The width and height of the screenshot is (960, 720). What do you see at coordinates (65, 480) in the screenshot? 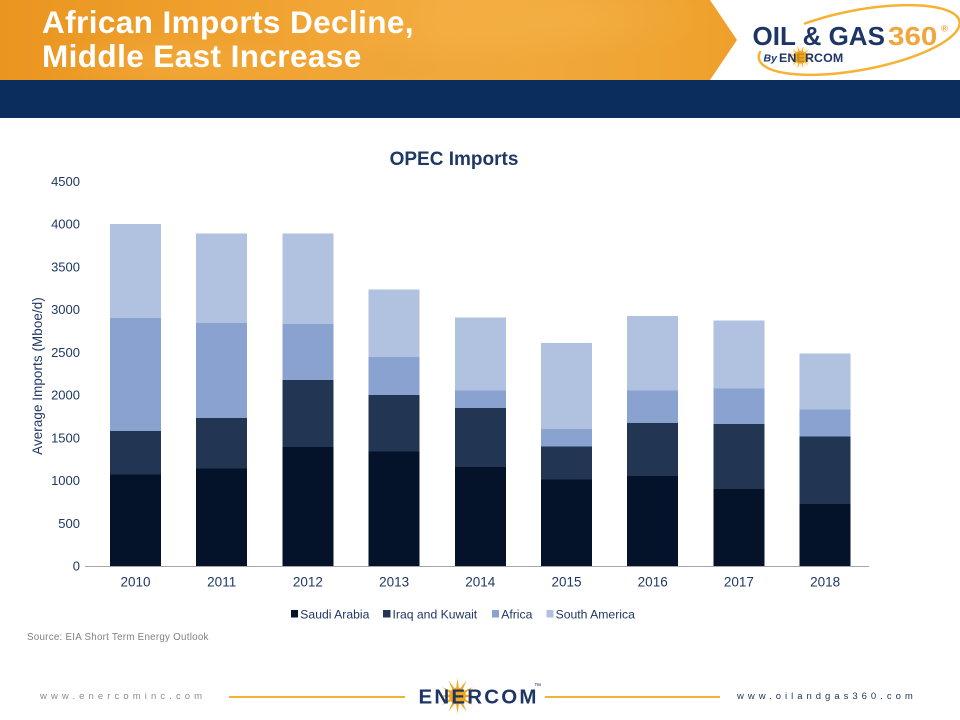
I see `svg-text: 1000` at bounding box center [65, 480].